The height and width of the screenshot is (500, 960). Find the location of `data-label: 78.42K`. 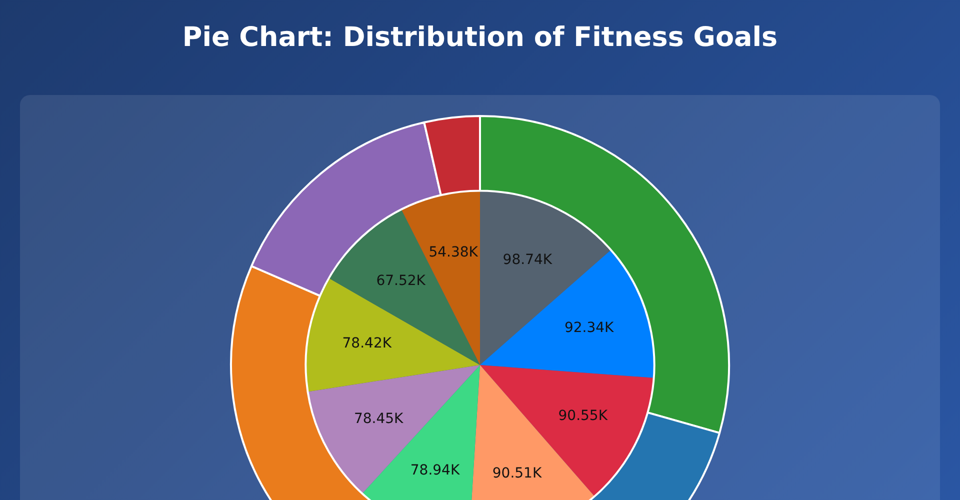

data-label: 78.42K is located at coordinates (367, 344).